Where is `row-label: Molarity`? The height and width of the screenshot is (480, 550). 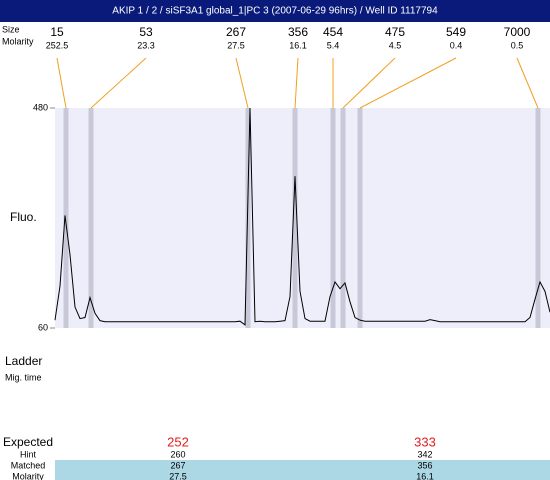 row-label: Molarity is located at coordinates (28, 475).